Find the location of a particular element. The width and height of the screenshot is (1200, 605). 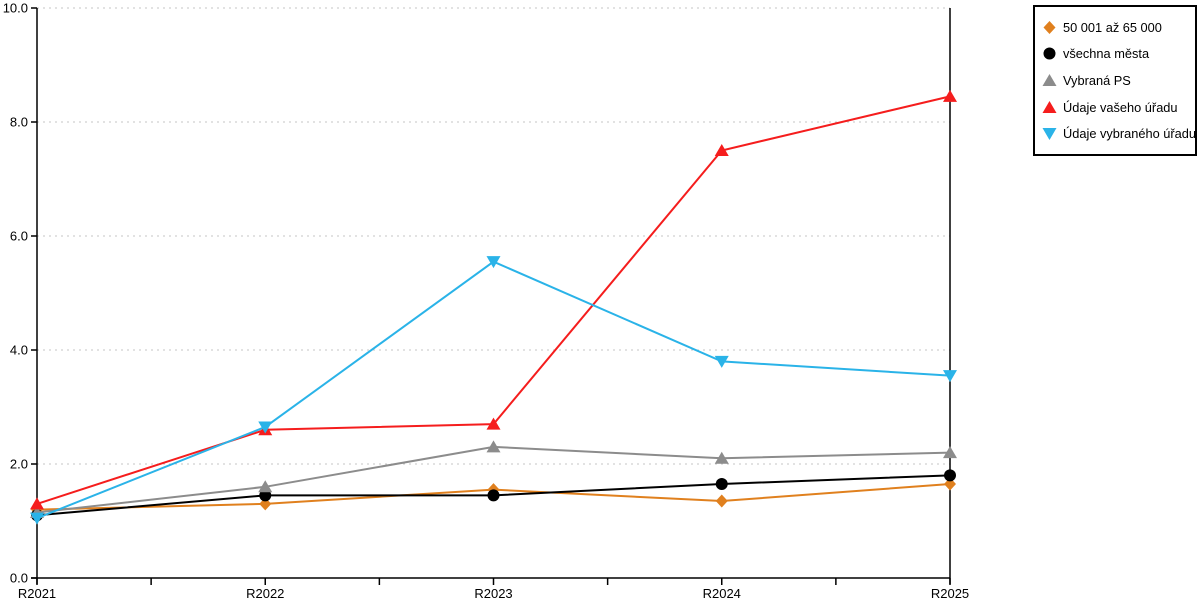

y-tick-label: 0.0 is located at coordinates (19, 578).